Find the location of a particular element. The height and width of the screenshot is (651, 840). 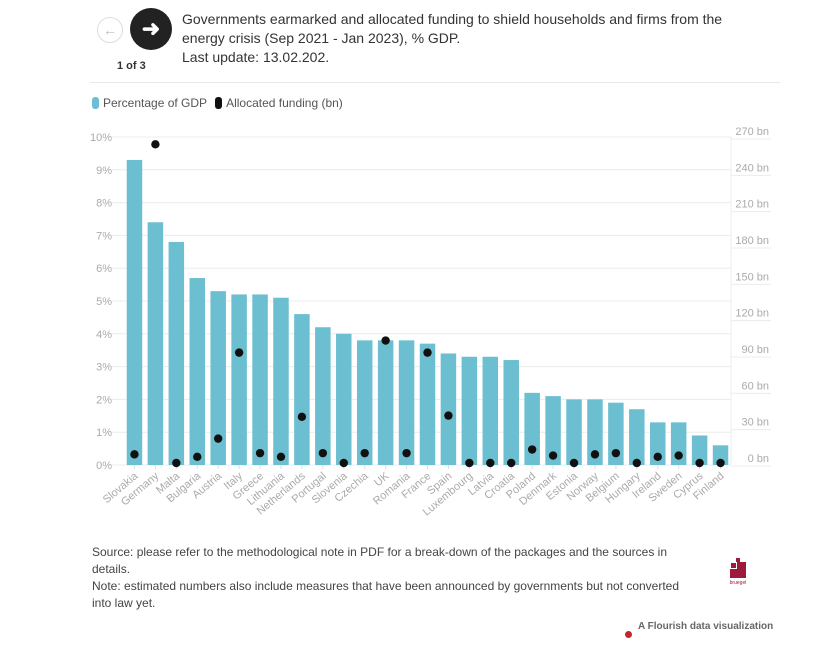

right-axis-tick-label: 30 bn is located at coordinates (755, 423).